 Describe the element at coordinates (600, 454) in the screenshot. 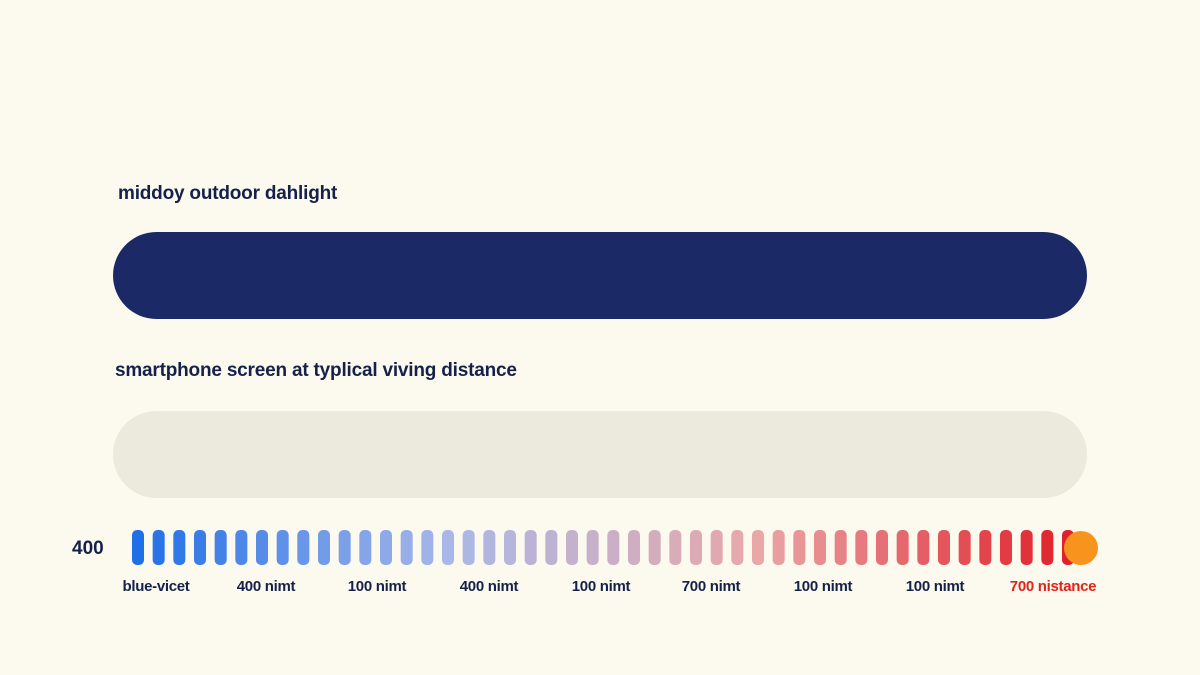

I see `bar-smartphone` at that location.